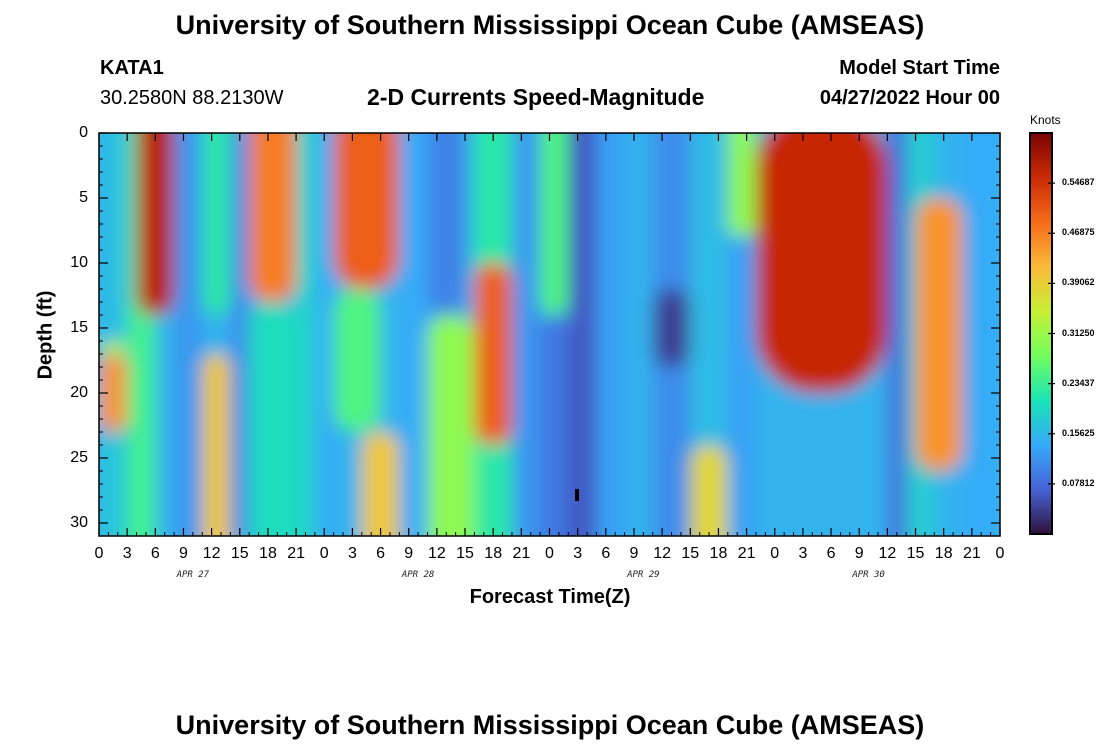 This screenshot has width=1100, height=750. Describe the element at coordinates (132, 68) in the screenshot. I see `station-id: KATA1` at that location.